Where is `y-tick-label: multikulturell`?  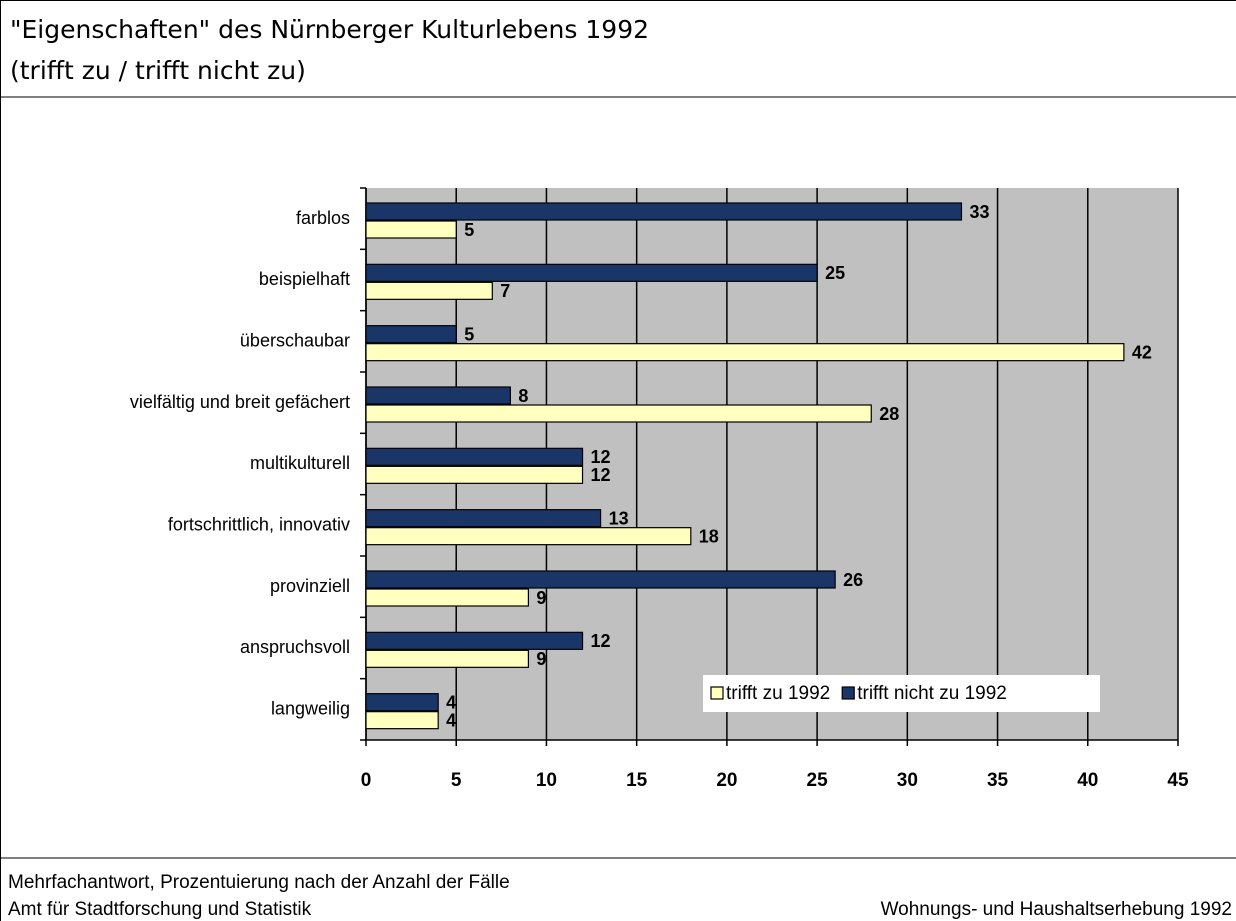 y-tick-label: multikulturell is located at coordinates (300, 463).